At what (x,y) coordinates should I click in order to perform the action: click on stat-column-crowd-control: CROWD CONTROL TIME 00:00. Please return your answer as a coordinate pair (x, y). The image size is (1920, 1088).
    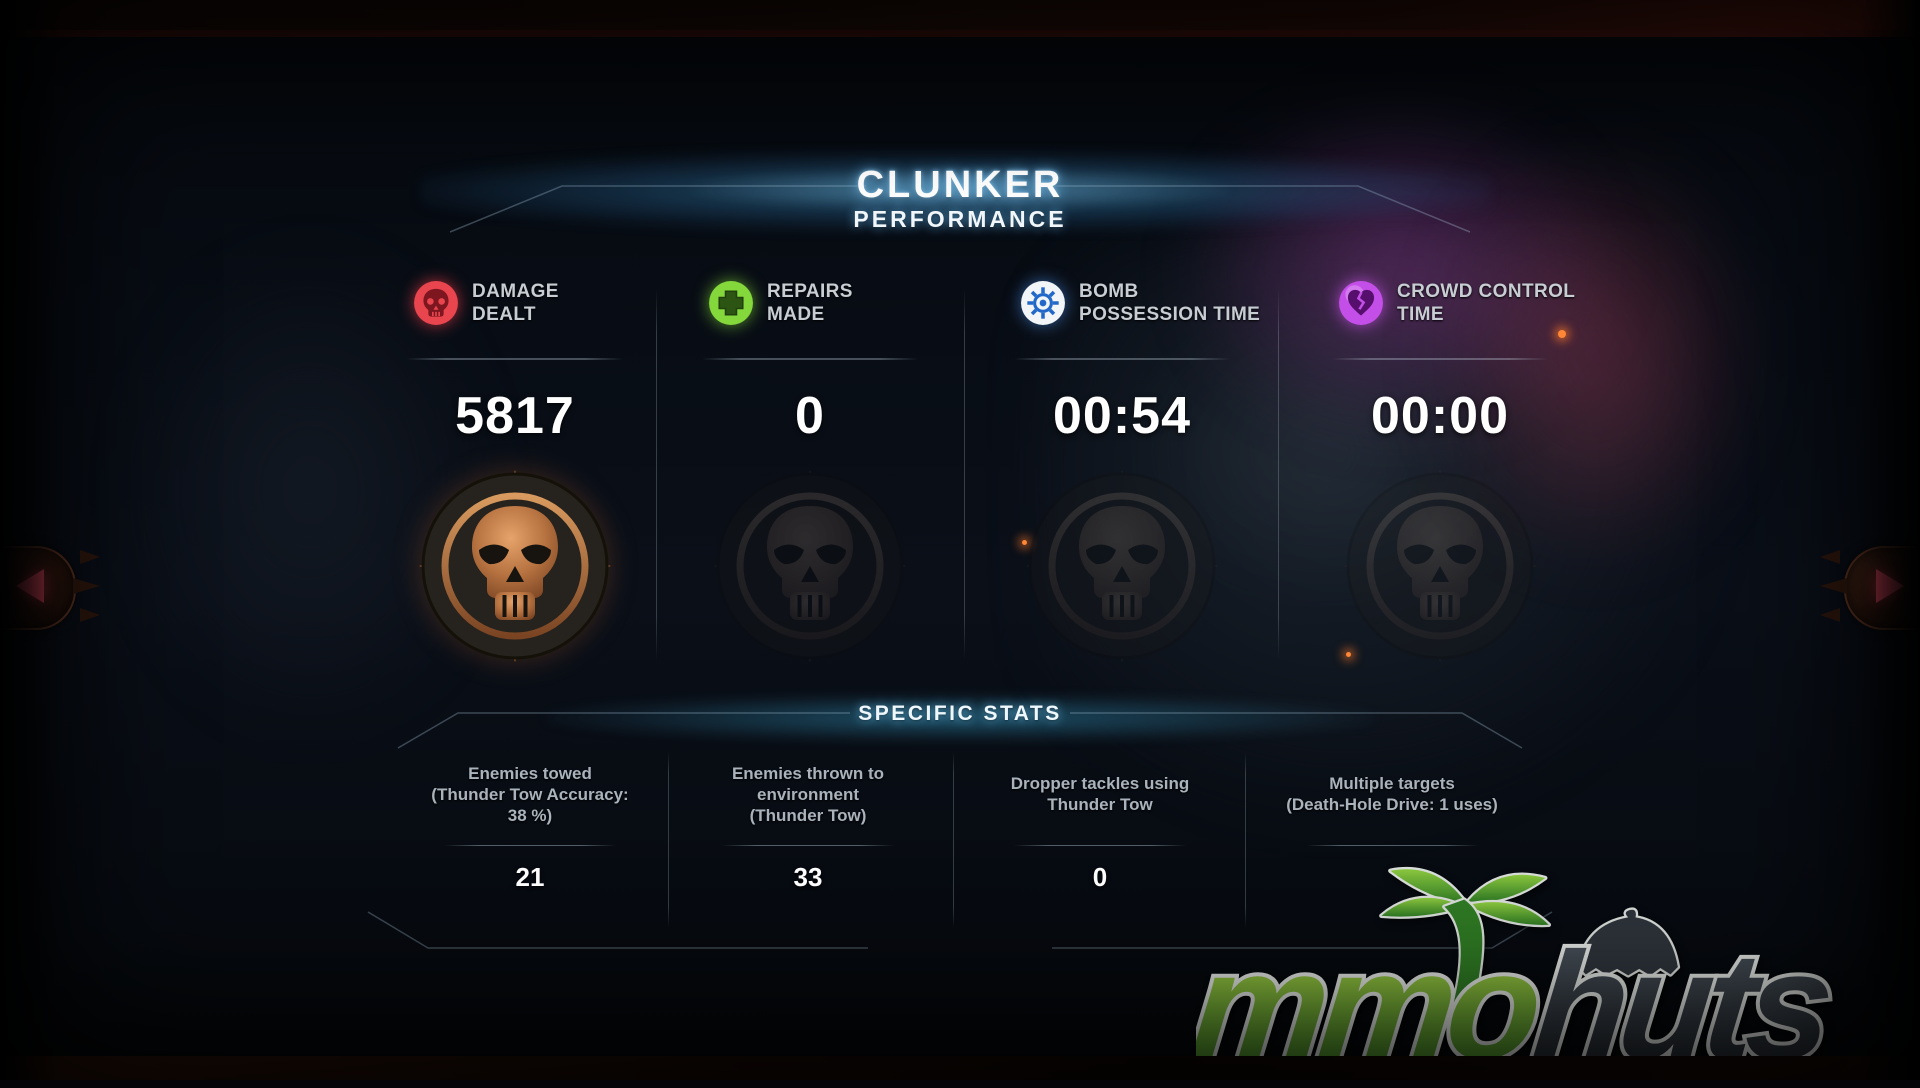
    Looking at the image, I should click on (1440, 485).